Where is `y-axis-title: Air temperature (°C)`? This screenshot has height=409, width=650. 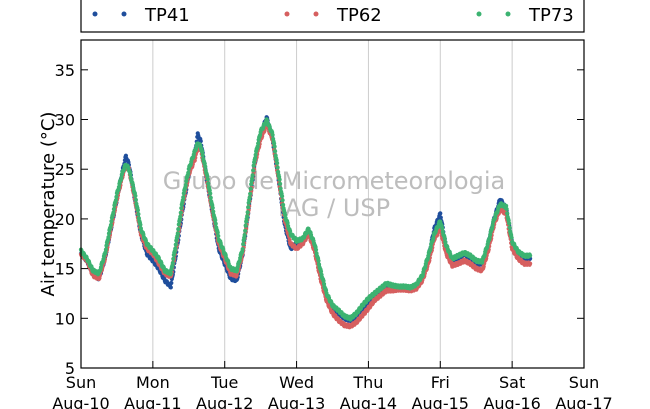
y-axis-title: Air temperature (°C) is located at coordinates (48, 204).